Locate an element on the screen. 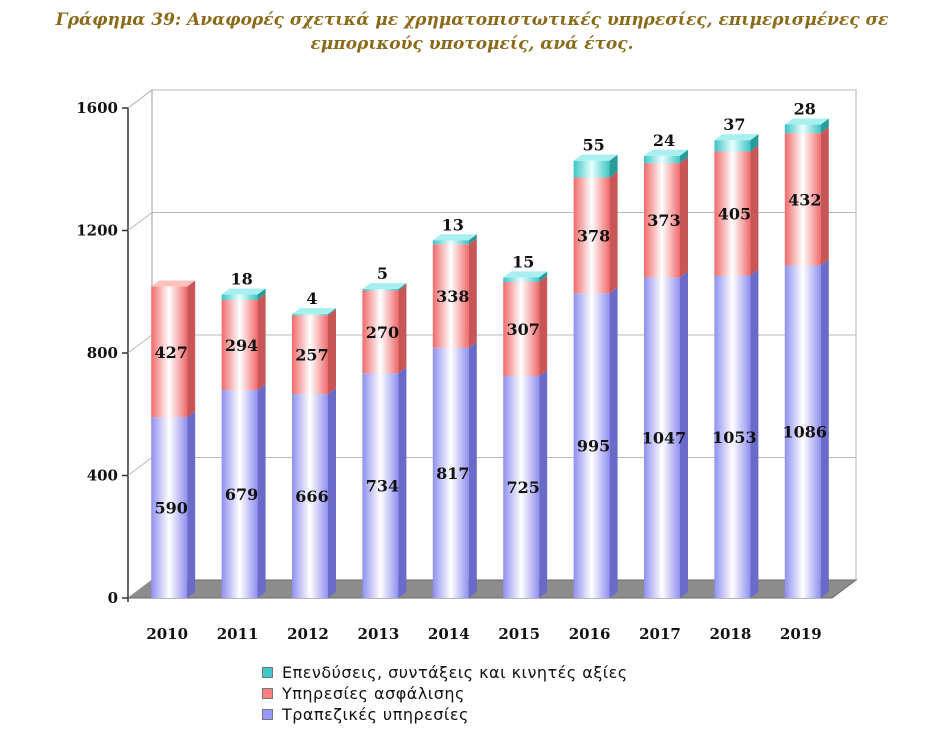 The height and width of the screenshot is (750, 944). legend-swatch-insurance is located at coordinates (267, 693).